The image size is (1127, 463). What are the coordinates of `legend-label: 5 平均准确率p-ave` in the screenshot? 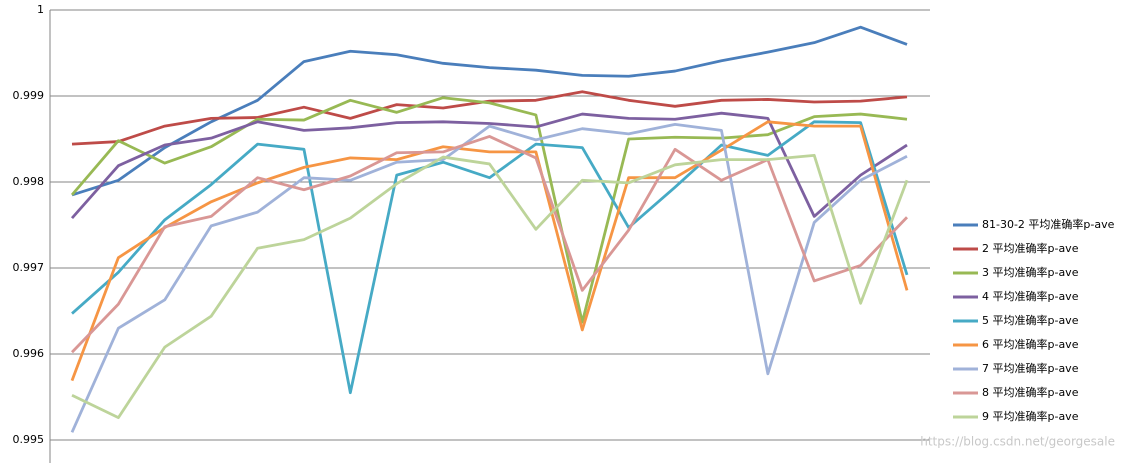 It's located at (1030, 320).